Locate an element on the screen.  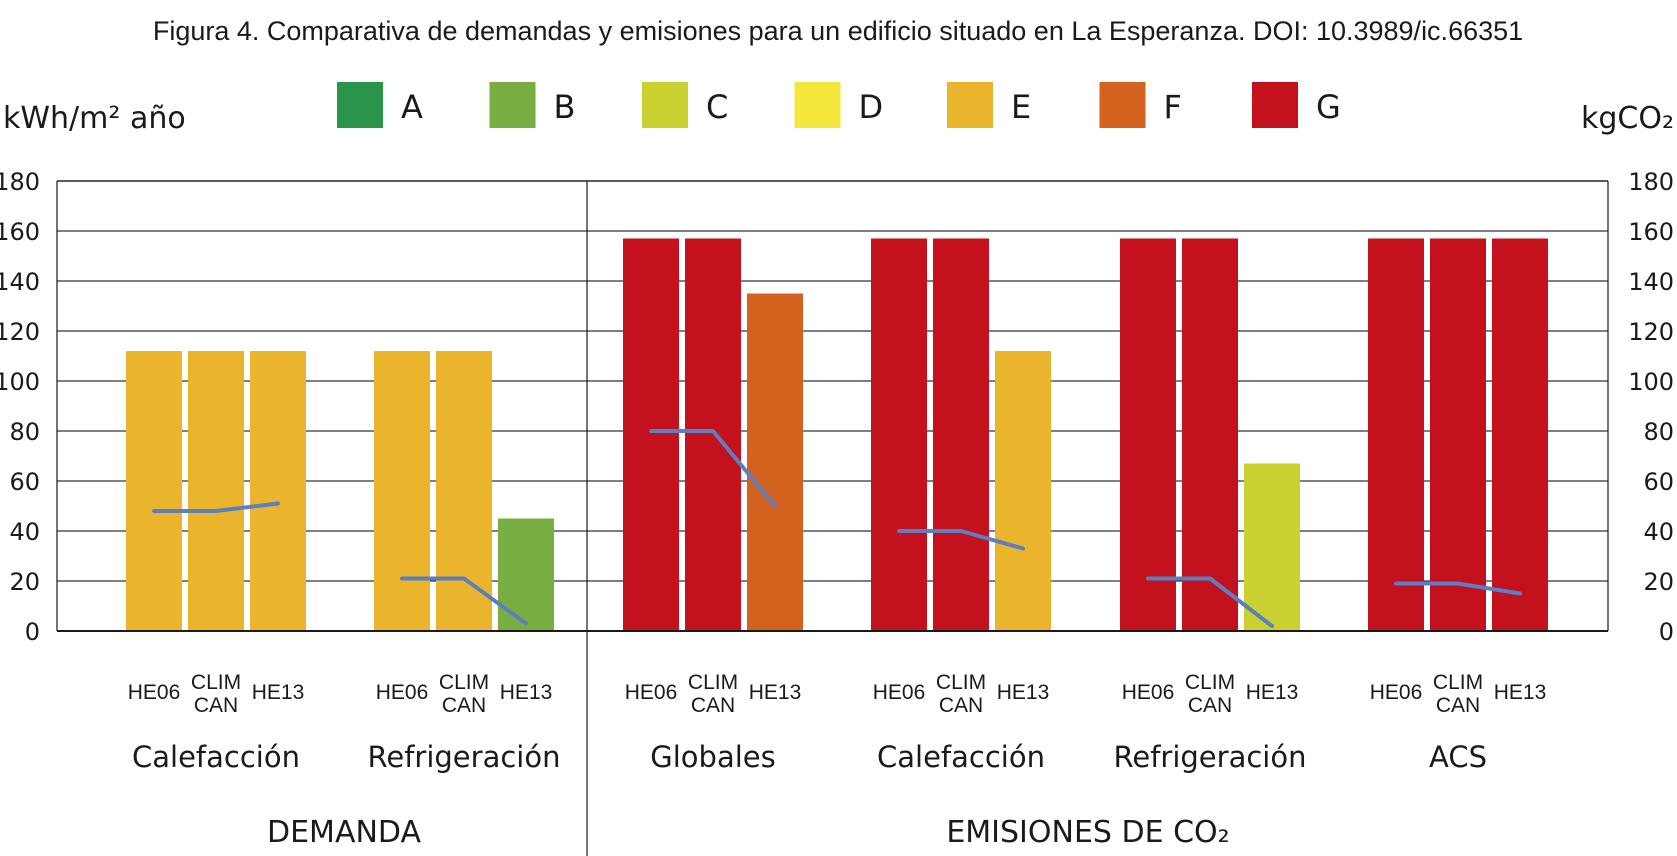
y-tick-right: 100 is located at coordinates (1651, 382).